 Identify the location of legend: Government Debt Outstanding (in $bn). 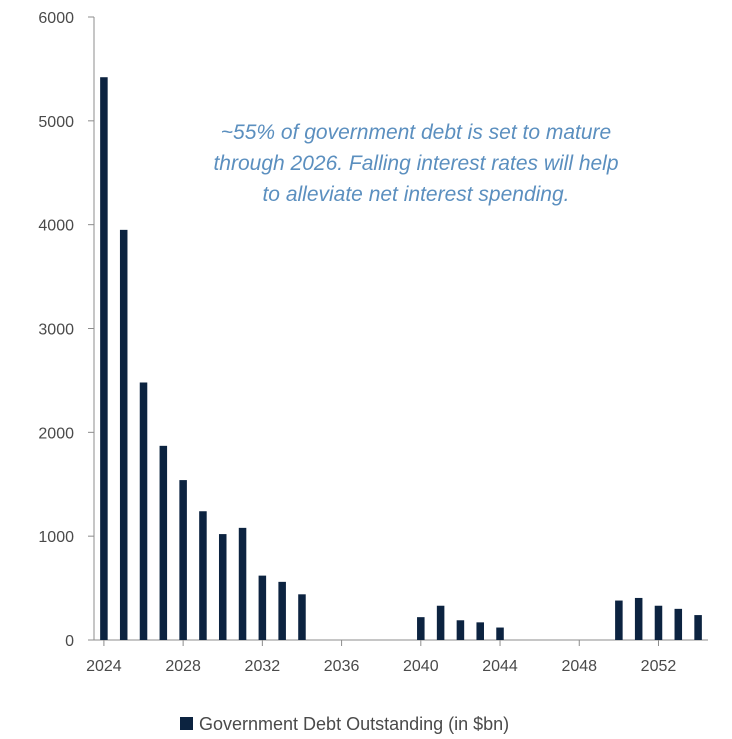
(344, 724).